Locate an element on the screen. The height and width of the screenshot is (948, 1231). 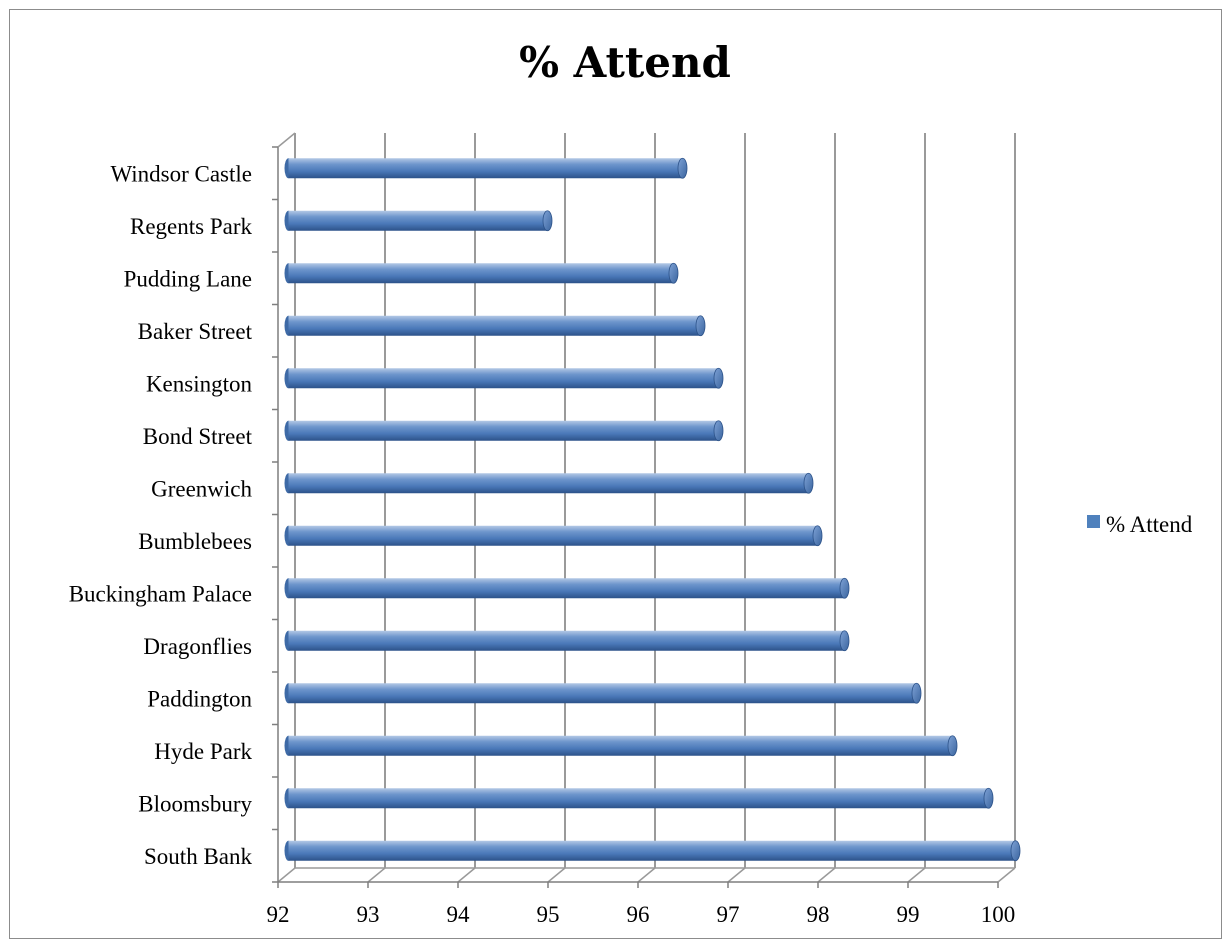
x-tick-label-99: 99 is located at coordinates (908, 914).